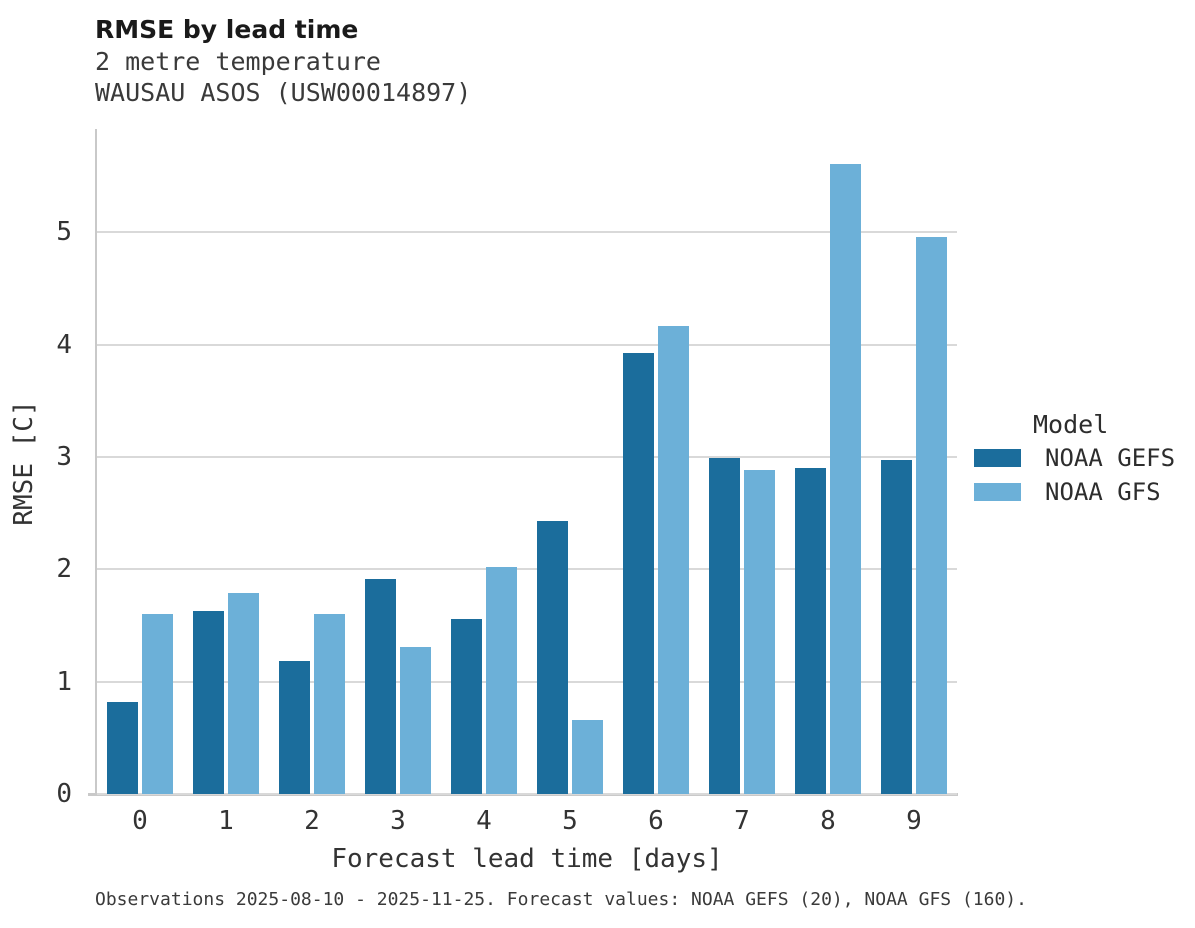 The image size is (1195, 928). Describe the element at coordinates (527, 569) in the screenshot. I see `gridline-y2` at that location.